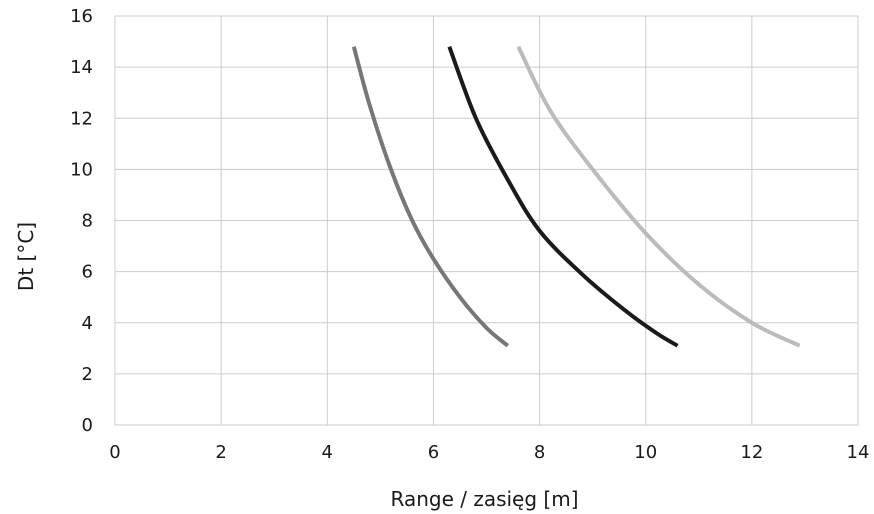 This screenshot has height=514, width=874. I want to click on x-tick-label: 14, so click(858, 452).